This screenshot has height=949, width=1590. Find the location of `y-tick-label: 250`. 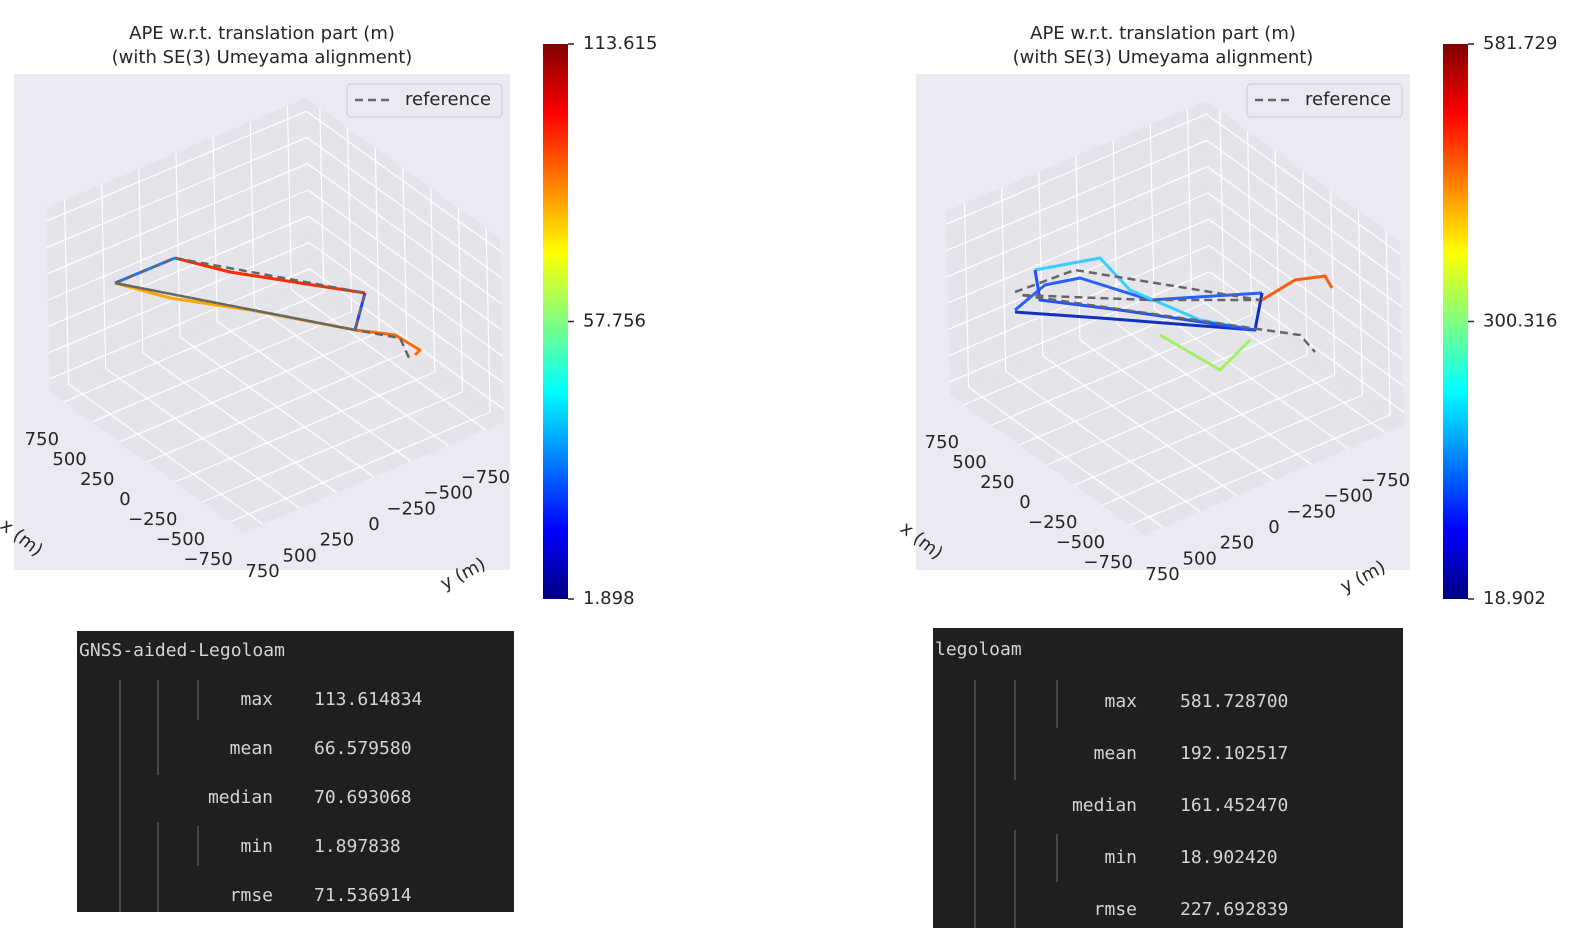

y-tick-label: 250 is located at coordinates (337, 540).